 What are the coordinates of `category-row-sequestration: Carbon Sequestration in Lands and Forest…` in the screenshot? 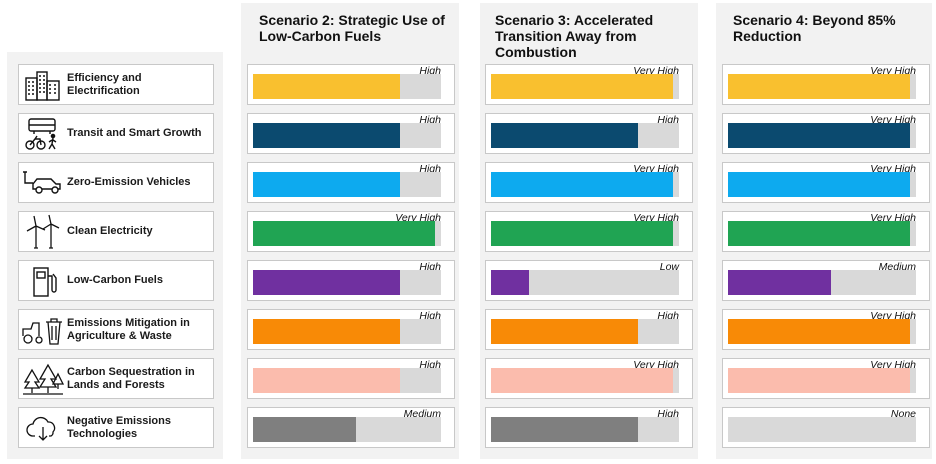 It's located at (116, 378).